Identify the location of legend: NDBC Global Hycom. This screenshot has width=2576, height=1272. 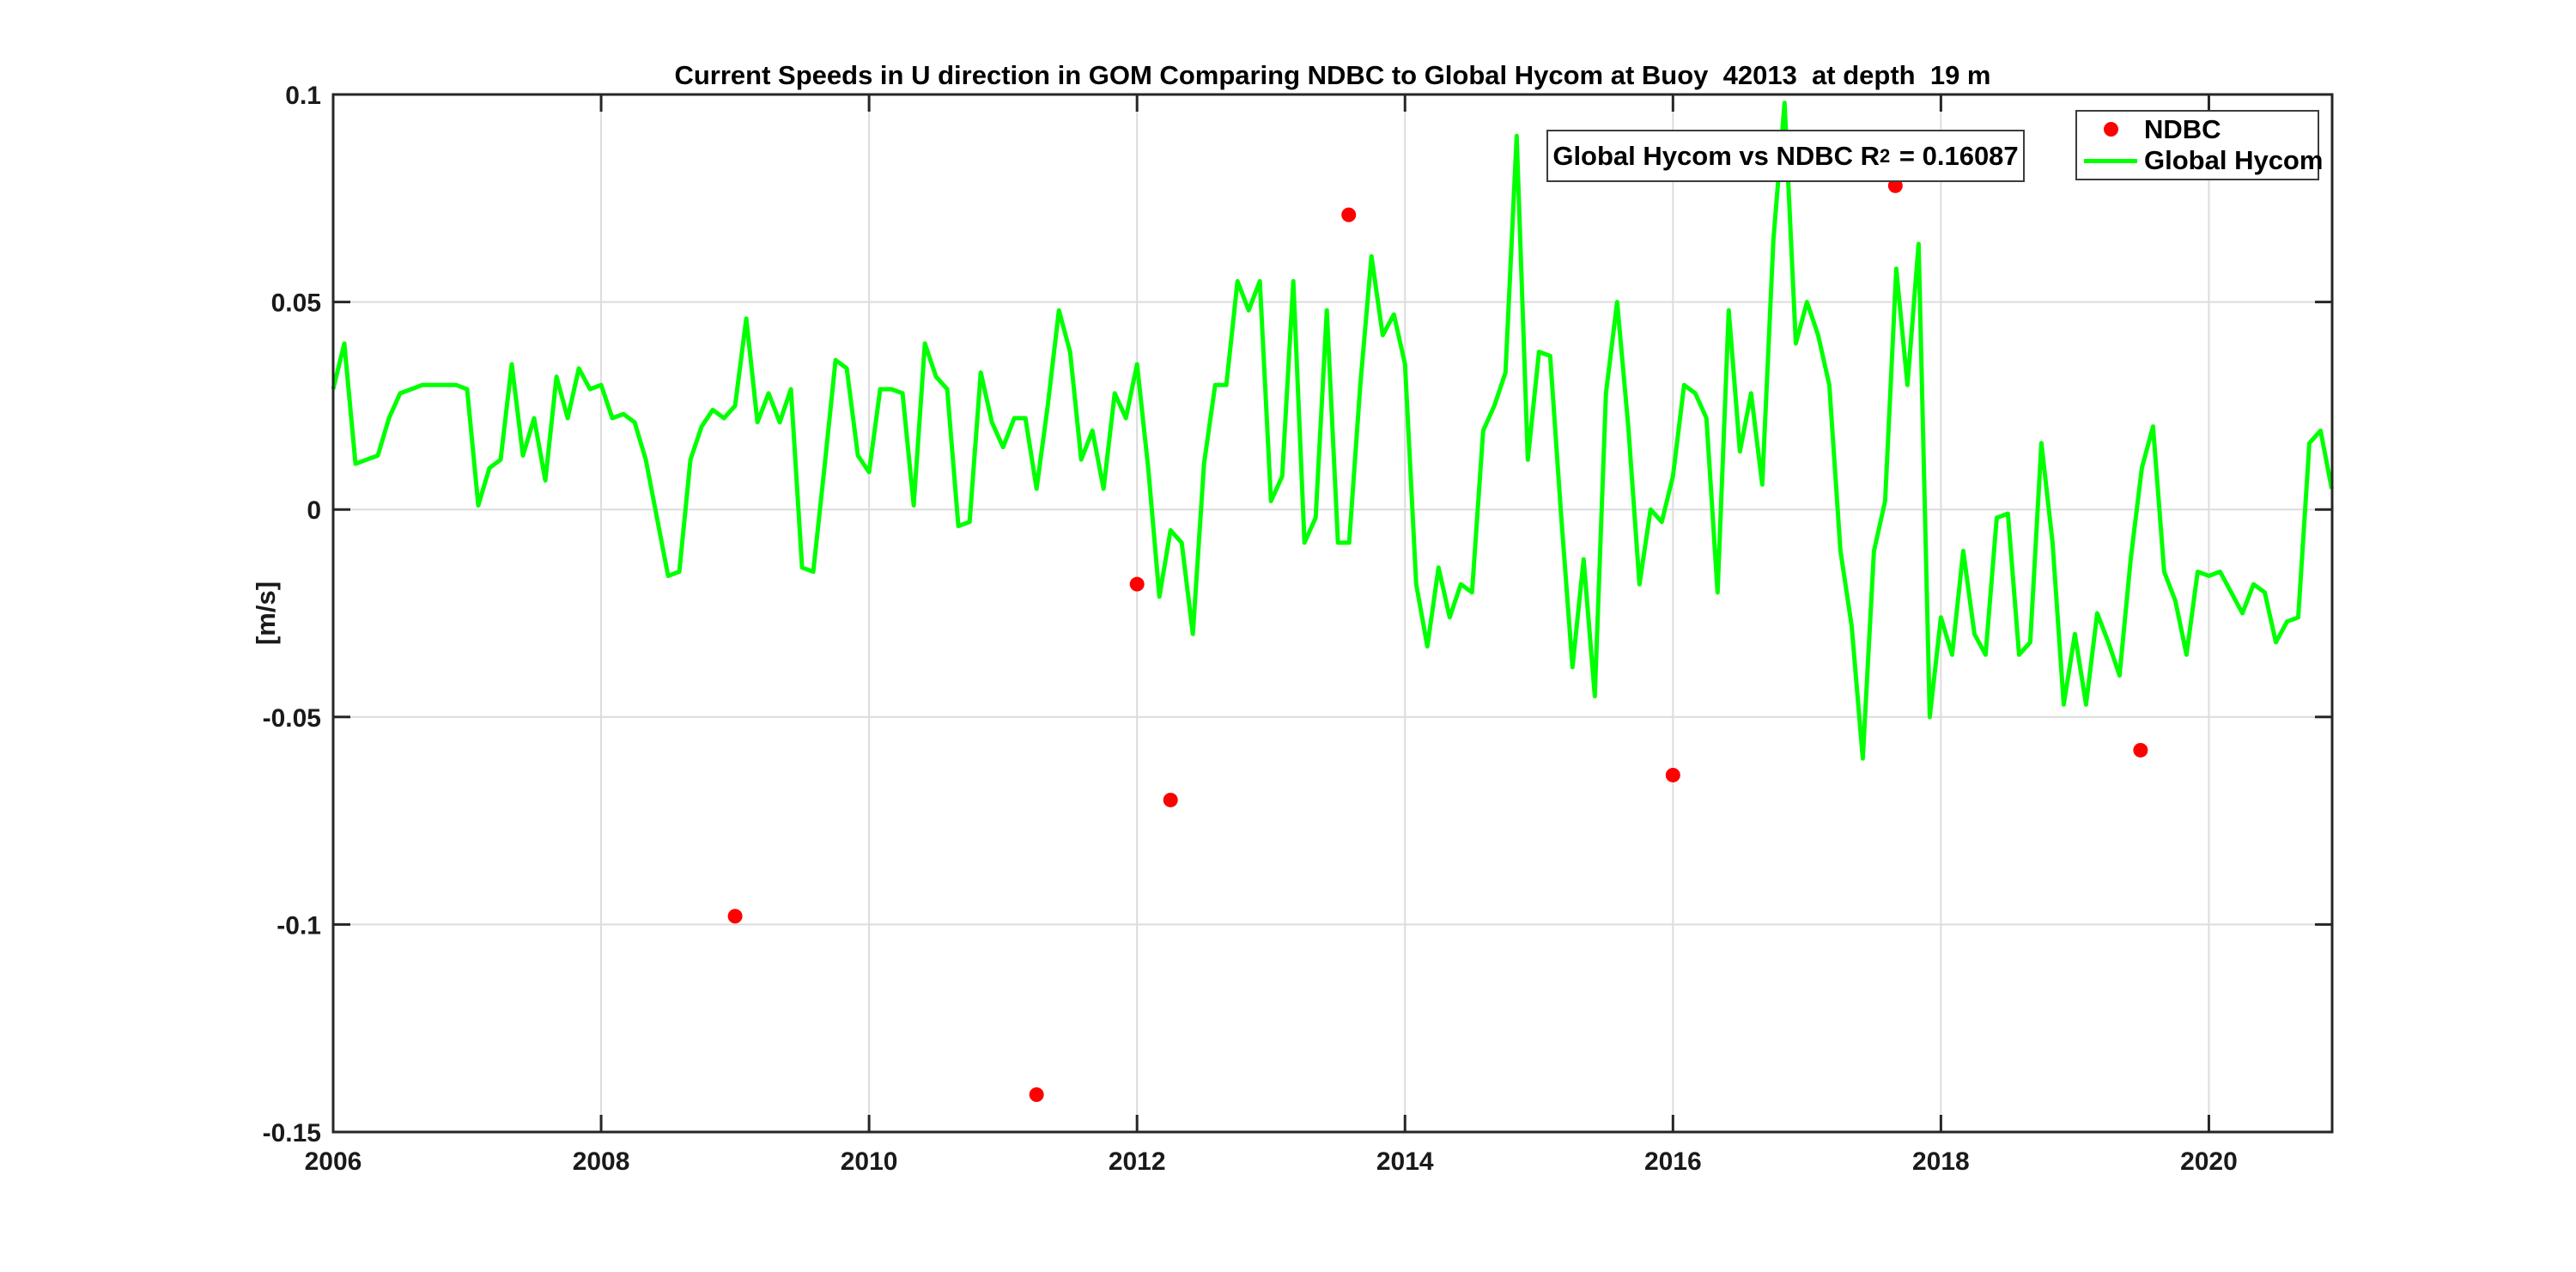
(2199, 145).